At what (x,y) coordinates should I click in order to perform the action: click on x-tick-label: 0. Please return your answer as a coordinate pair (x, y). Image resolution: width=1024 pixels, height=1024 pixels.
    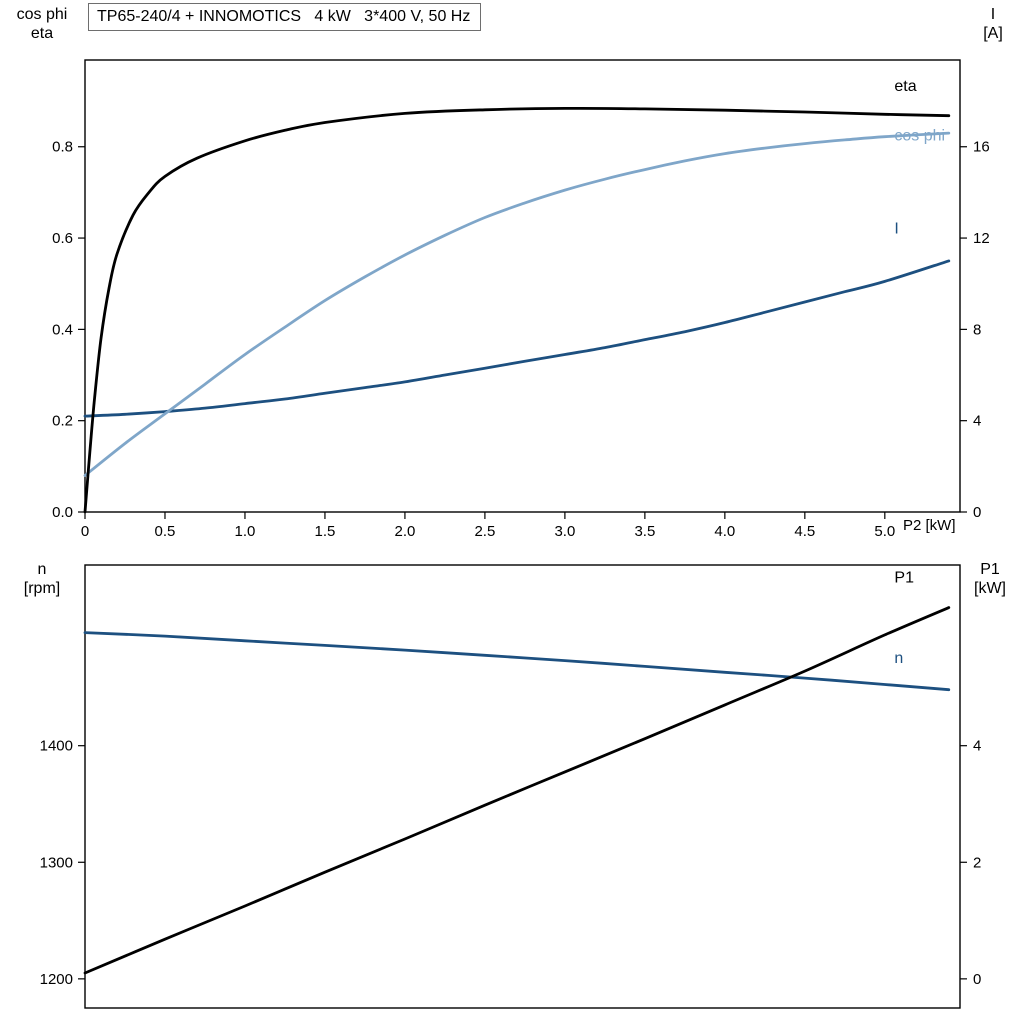
    Looking at the image, I should click on (85, 531).